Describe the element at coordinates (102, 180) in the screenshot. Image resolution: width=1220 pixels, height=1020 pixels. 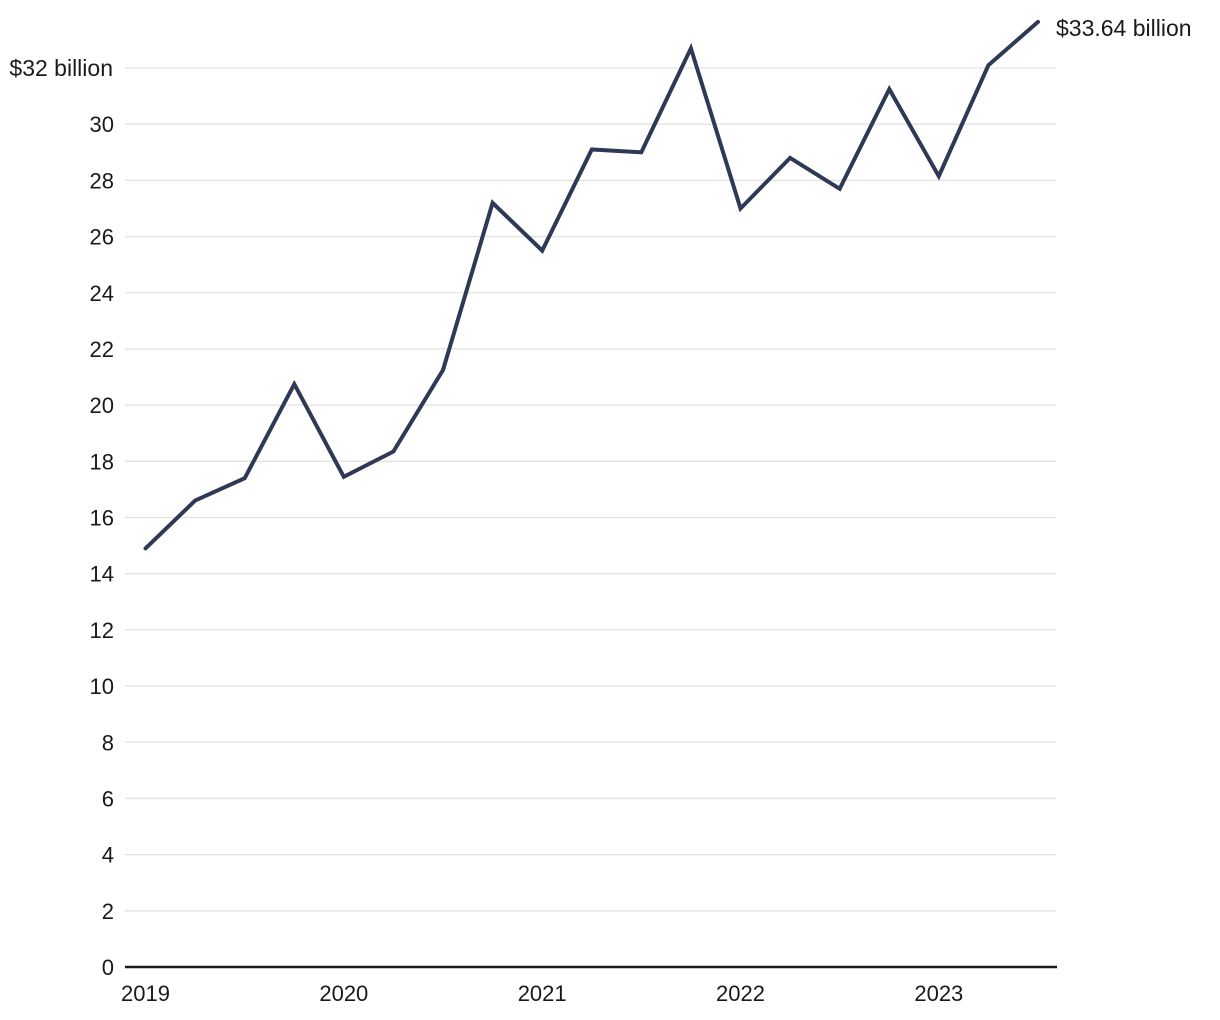
I see `y-tick-label: 28` at that location.